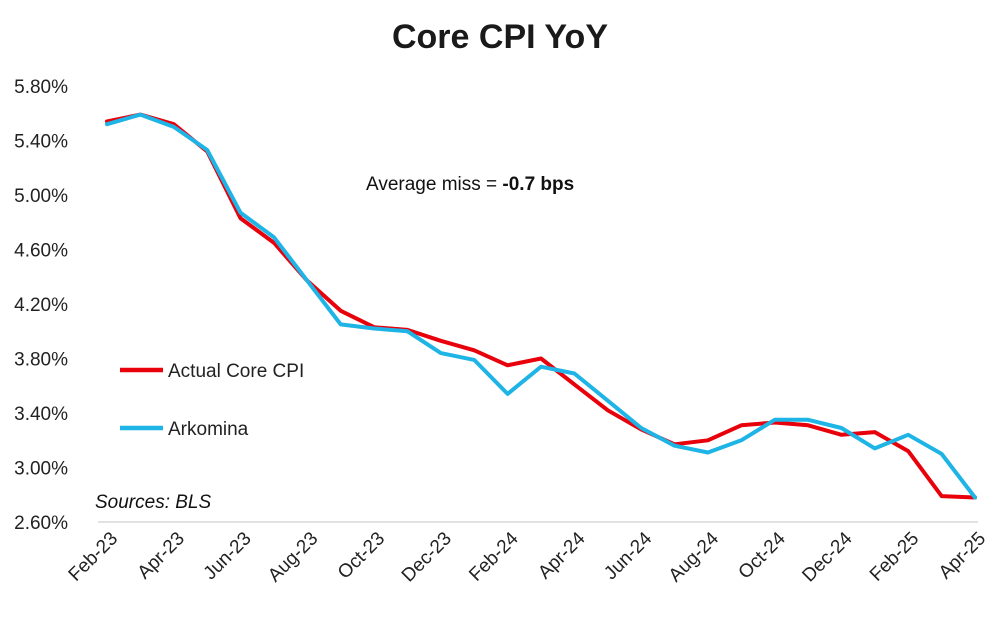  Describe the element at coordinates (41, 87) in the screenshot. I see `y-tick-label: 5.80%` at that location.